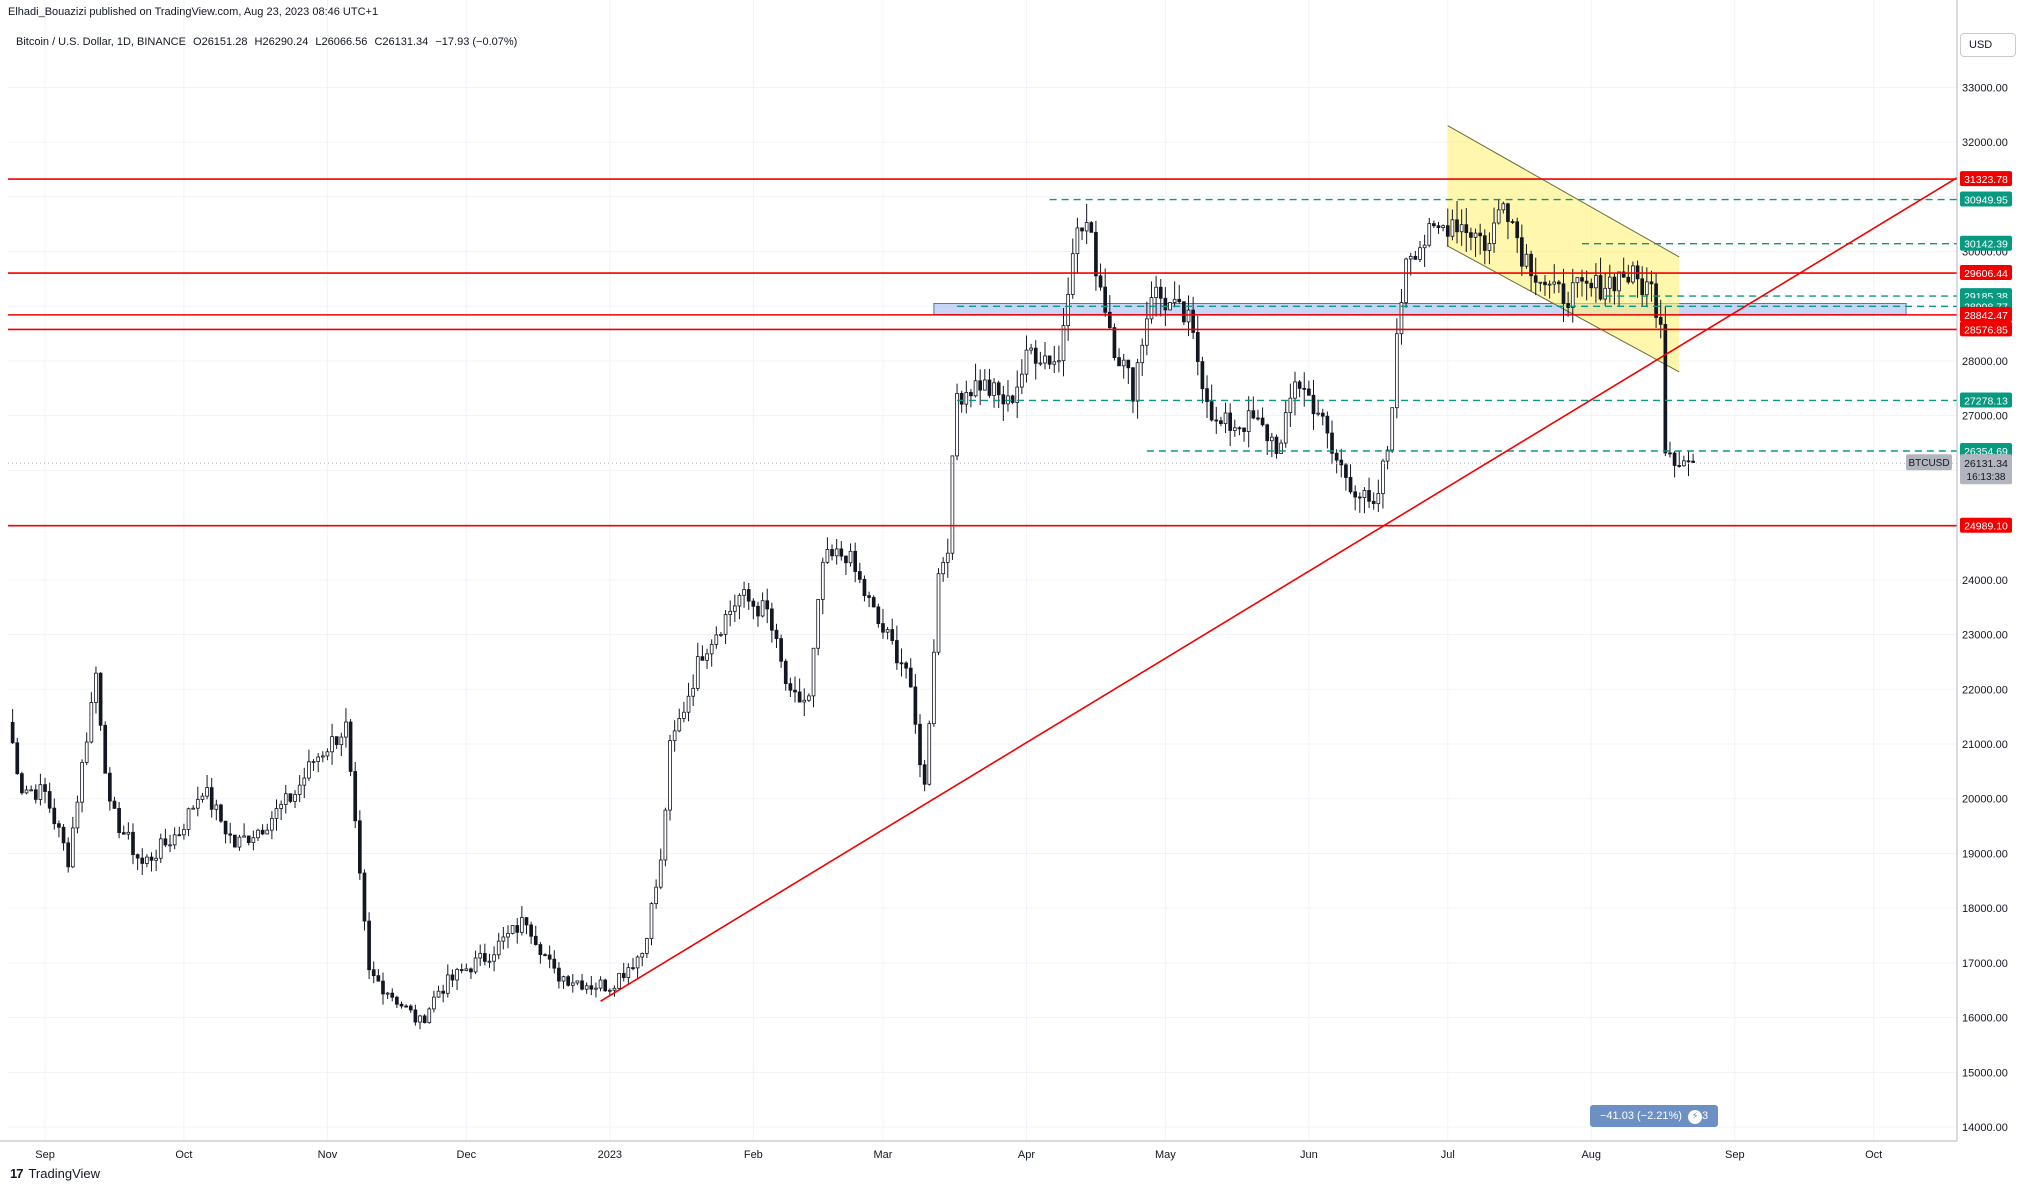  I want to click on y-tick-label: 16000.00, so click(1985, 1019).